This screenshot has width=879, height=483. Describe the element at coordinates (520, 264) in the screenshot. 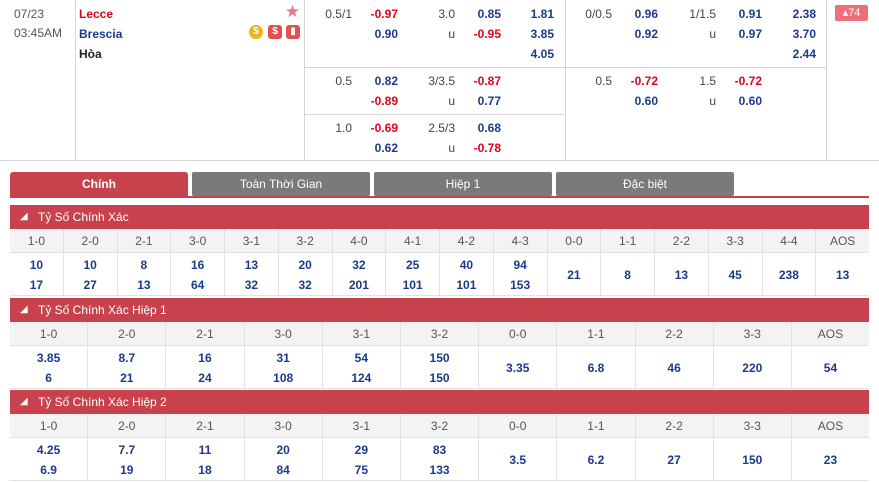

I see `score-odds: 94` at that location.